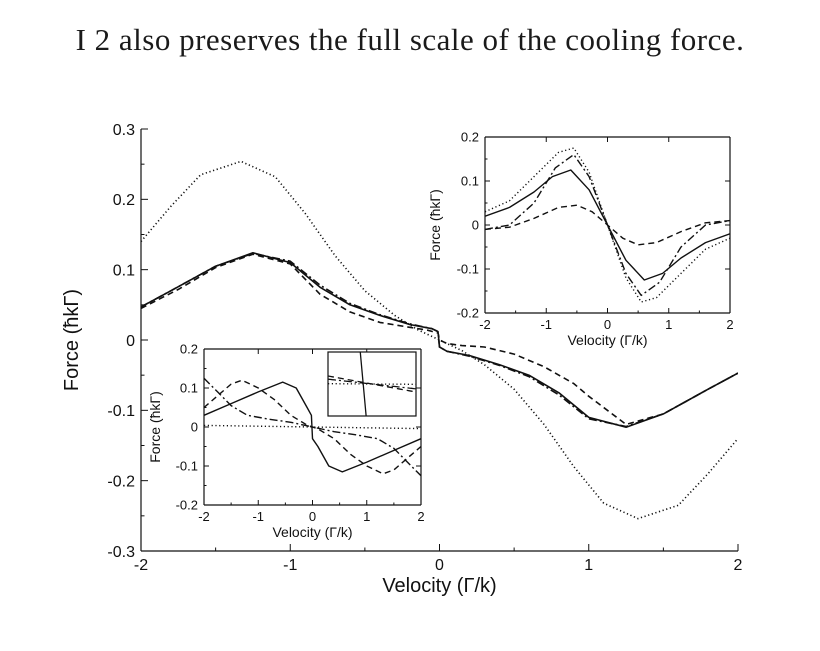 Image resolution: width=820 pixels, height=651 pixels. I want to click on series-line-dashdot, so click(607, 225).